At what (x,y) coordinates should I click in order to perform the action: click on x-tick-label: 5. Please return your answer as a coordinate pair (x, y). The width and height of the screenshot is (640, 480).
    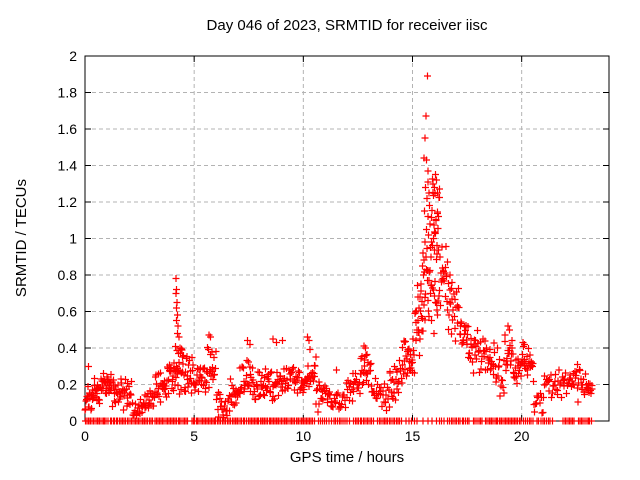
    Looking at the image, I should click on (194, 436).